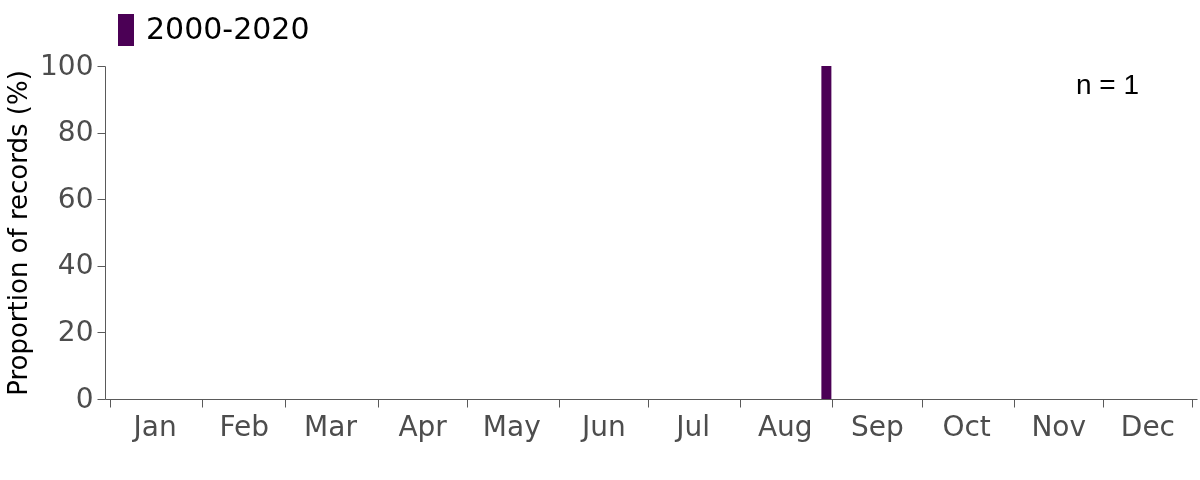 Image resolution: width=1200 pixels, height=480 pixels. I want to click on y-tick-label: 0, so click(84, 398).